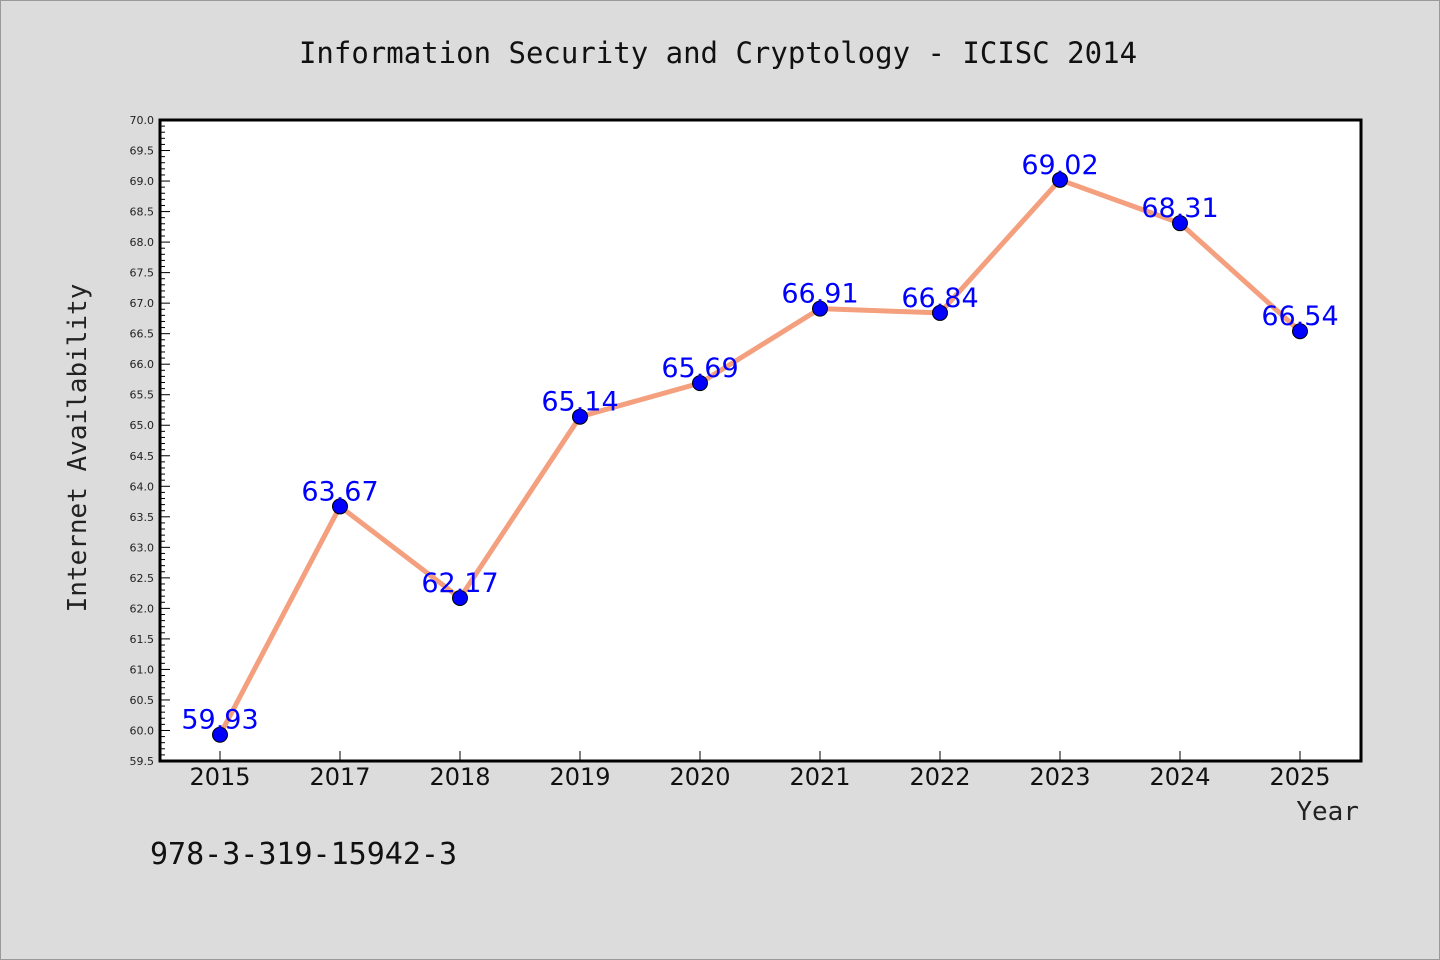  I want to click on data-label: 59.93, so click(219, 720).